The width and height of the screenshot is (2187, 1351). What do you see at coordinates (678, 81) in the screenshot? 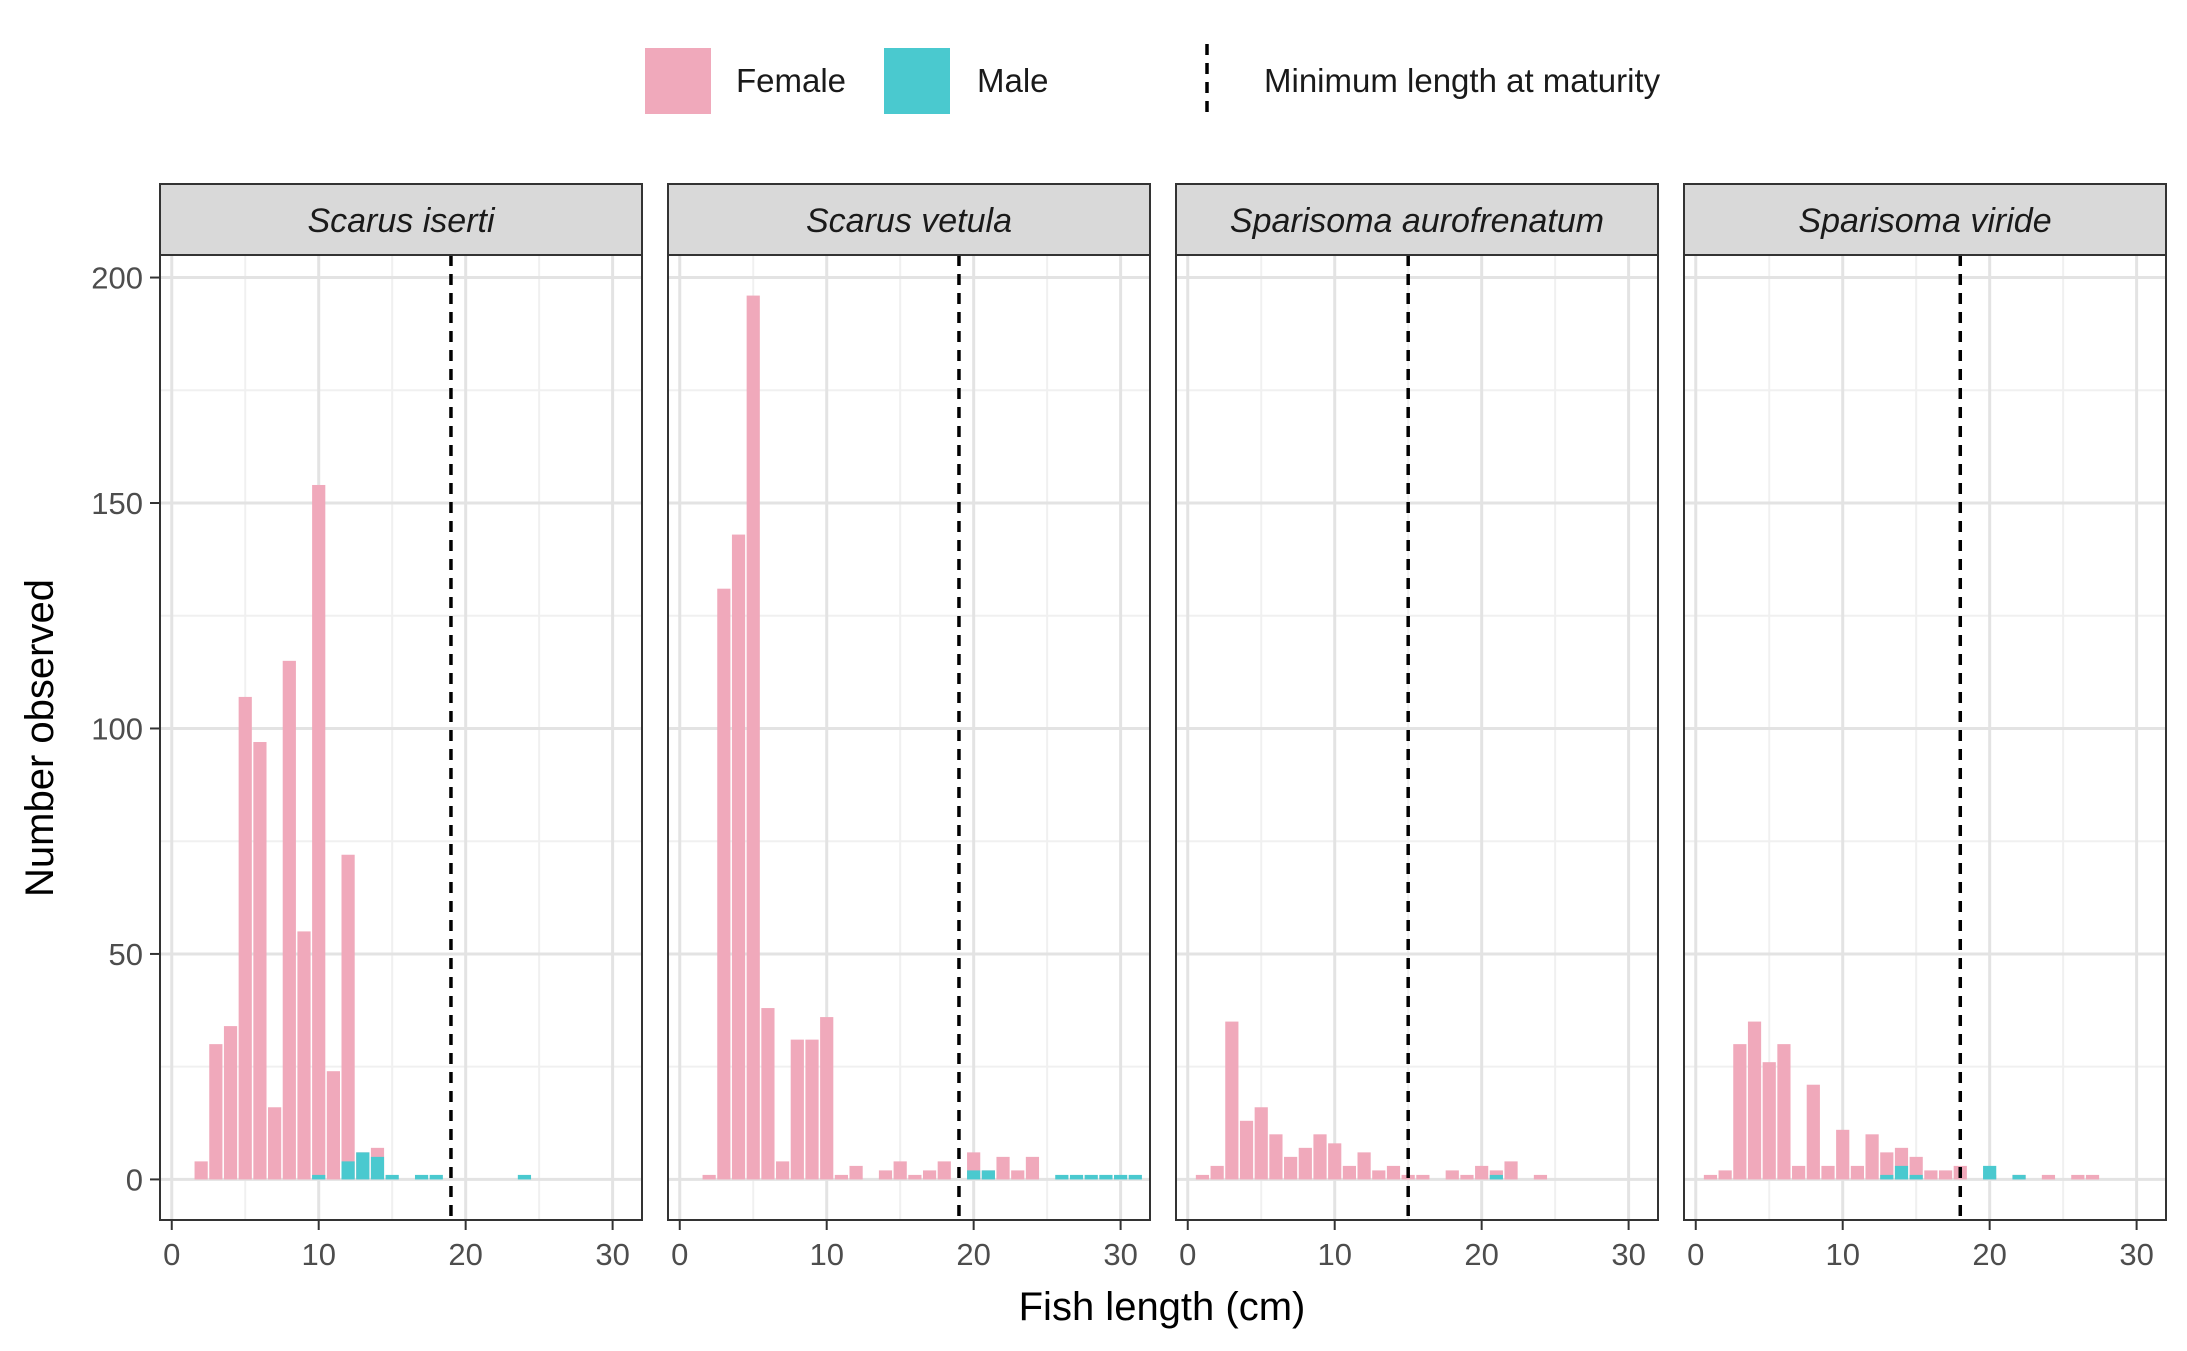
I see `legend-swatch-female` at bounding box center [678, 81].